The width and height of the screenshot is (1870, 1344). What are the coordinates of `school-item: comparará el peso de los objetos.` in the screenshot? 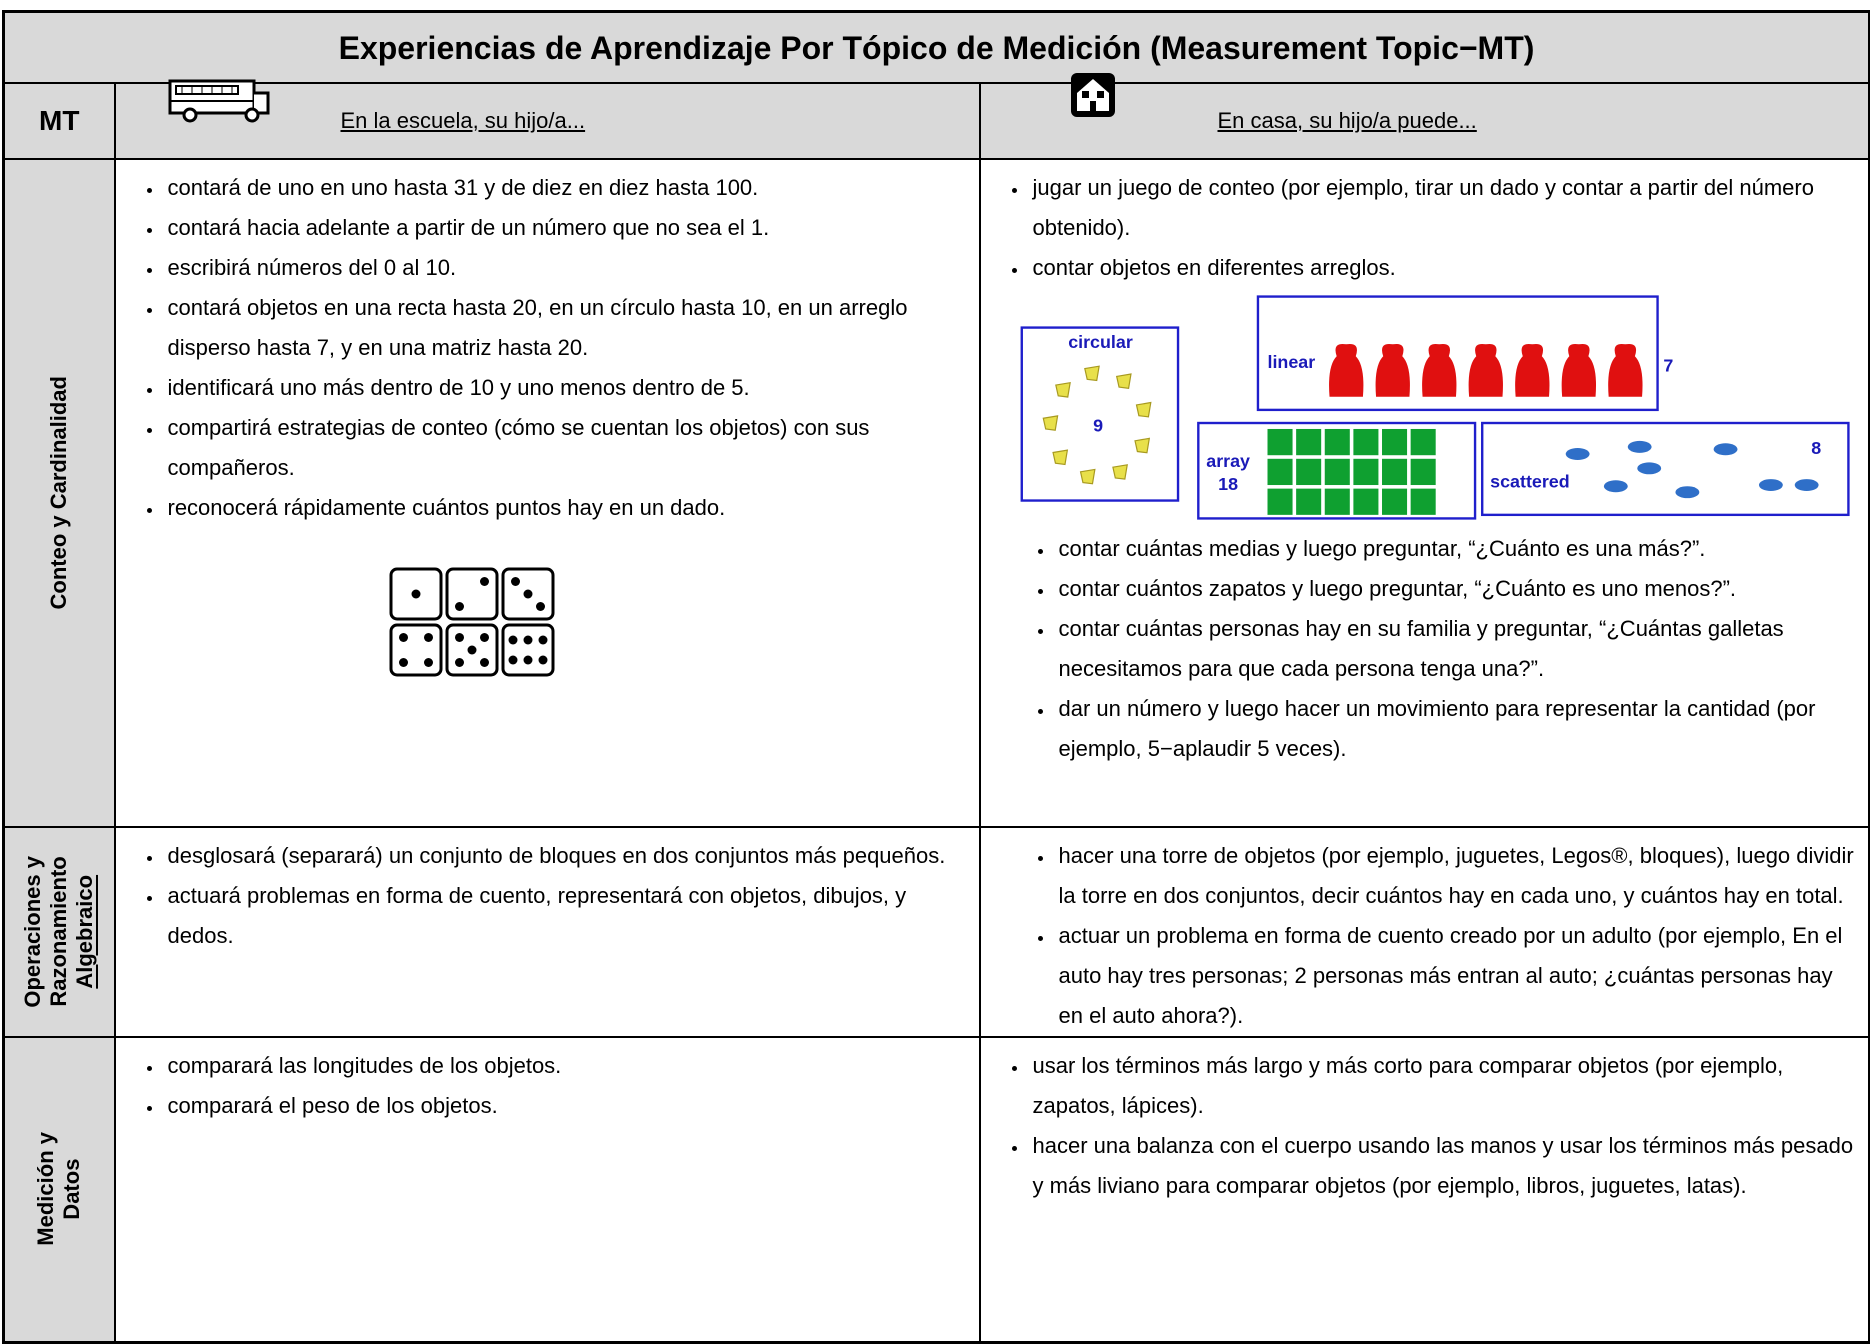 It's located at (566, 1106).